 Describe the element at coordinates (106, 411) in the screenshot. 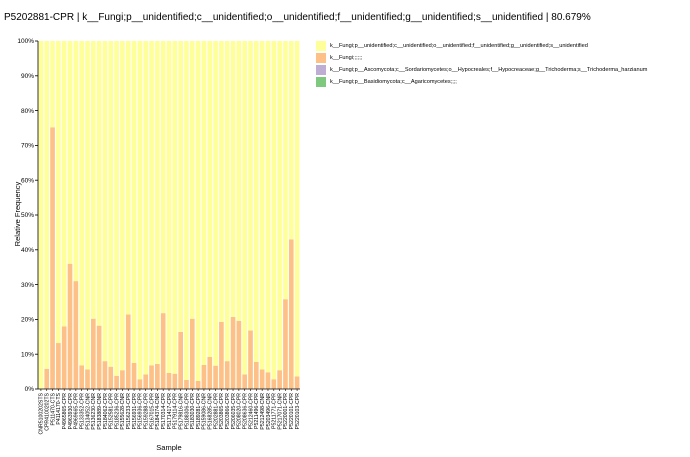

I see `x-tick-label: P5184062-CPR` at that location.